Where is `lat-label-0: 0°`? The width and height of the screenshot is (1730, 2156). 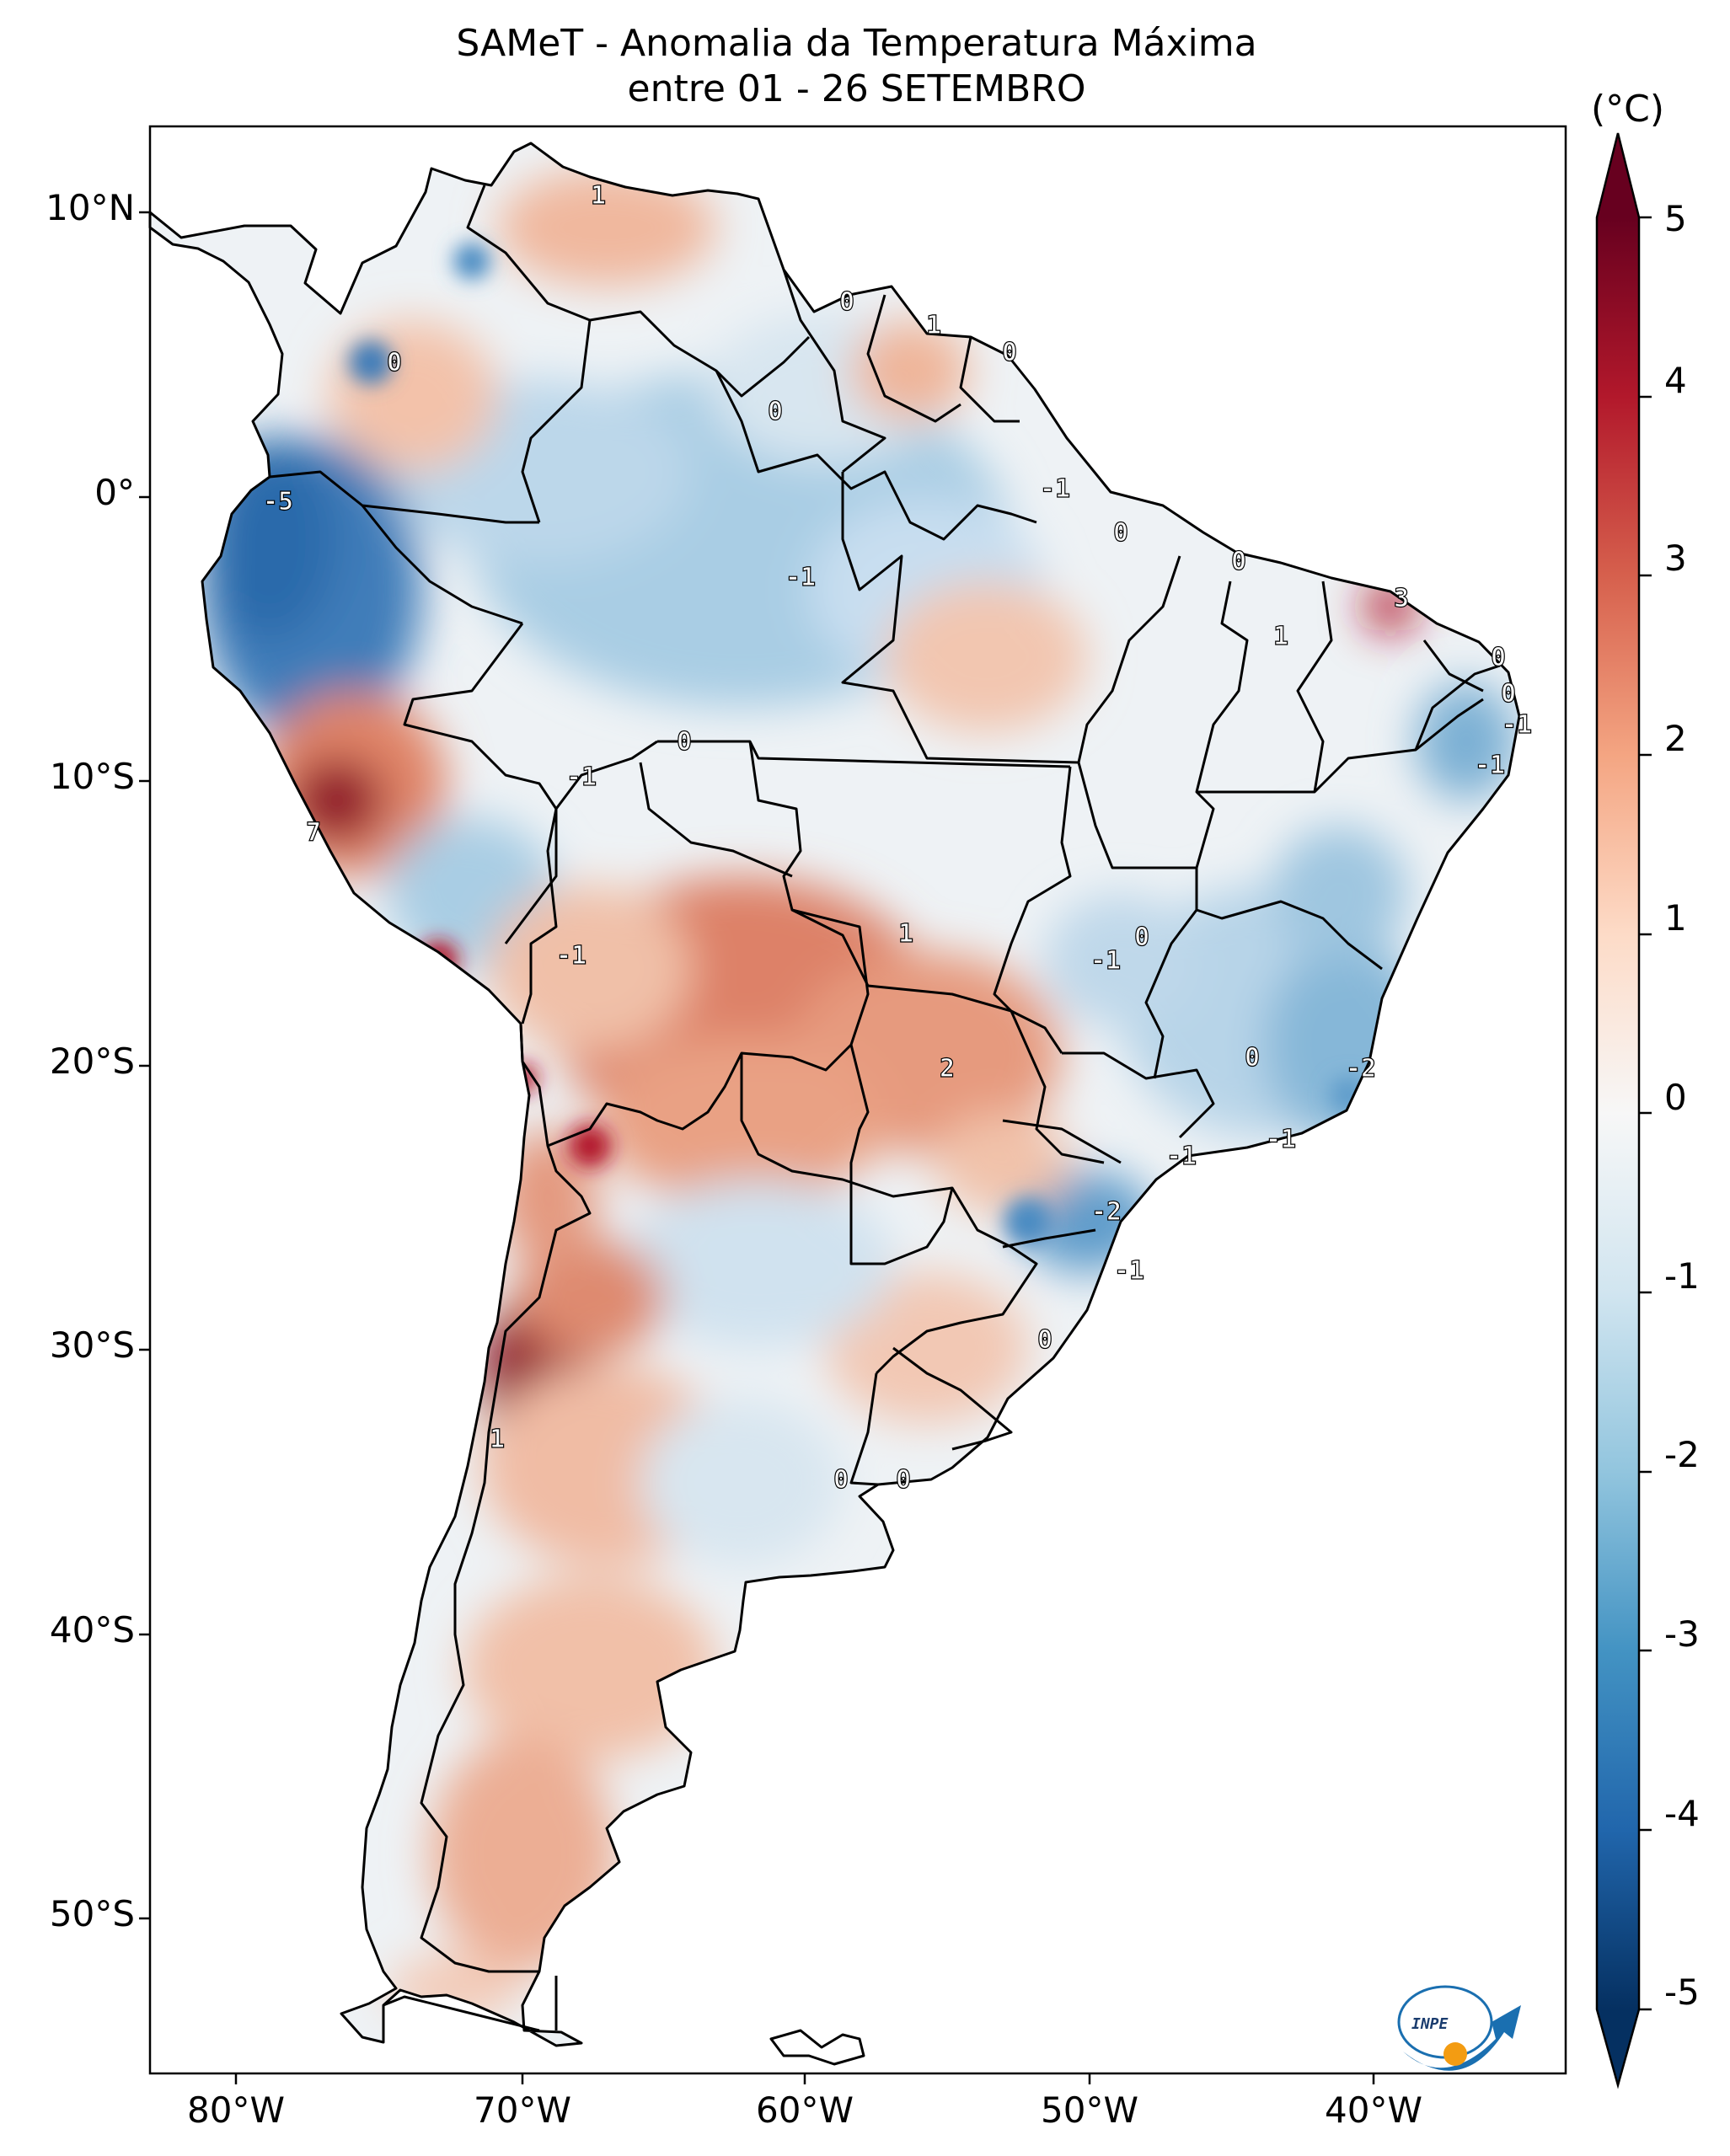 lat-label-0: 0° is located at coordinates (114, 492).